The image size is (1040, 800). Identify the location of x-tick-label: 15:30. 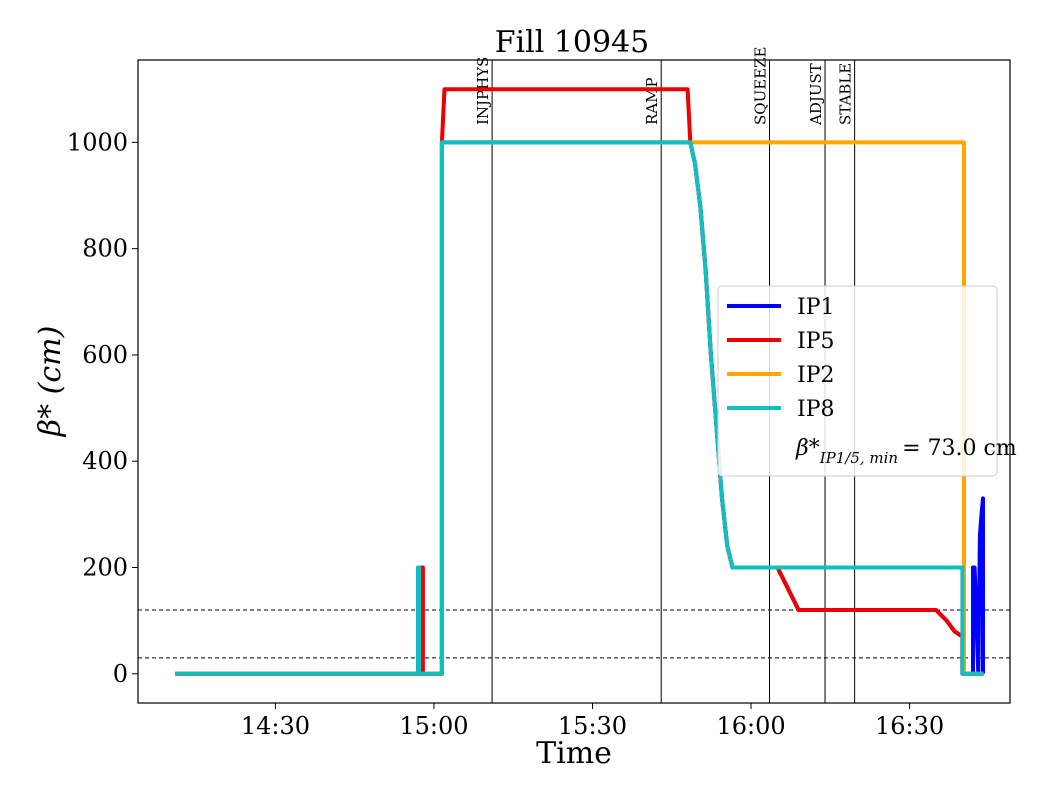
(592, 726).